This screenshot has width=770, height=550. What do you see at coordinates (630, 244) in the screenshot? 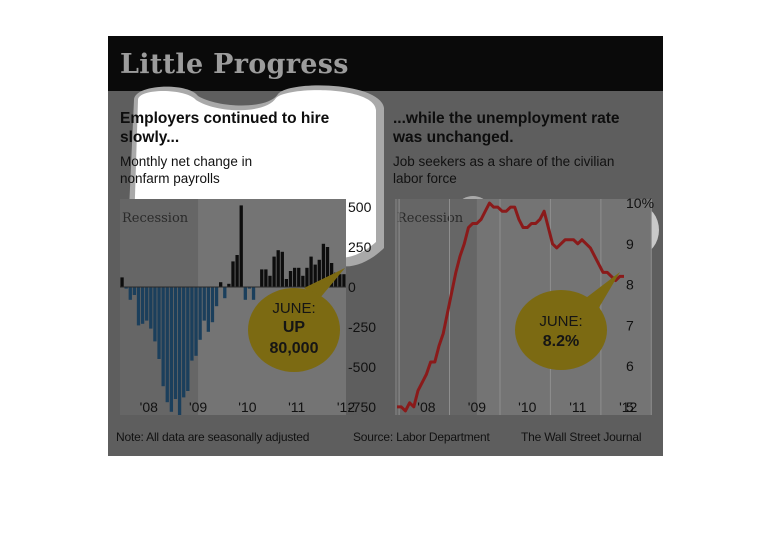
I see `unemployment-y-tick-label: 9` at bounding box center [630, 244].